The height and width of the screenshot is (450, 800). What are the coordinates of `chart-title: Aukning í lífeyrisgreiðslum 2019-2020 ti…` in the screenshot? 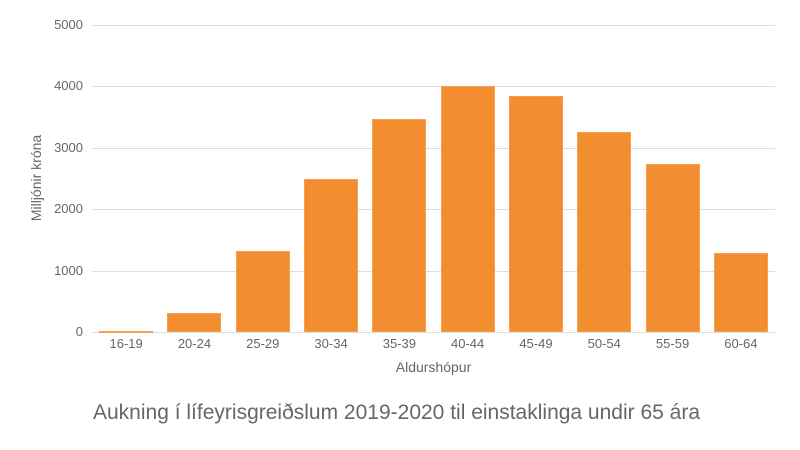 It's located at (397, 412).